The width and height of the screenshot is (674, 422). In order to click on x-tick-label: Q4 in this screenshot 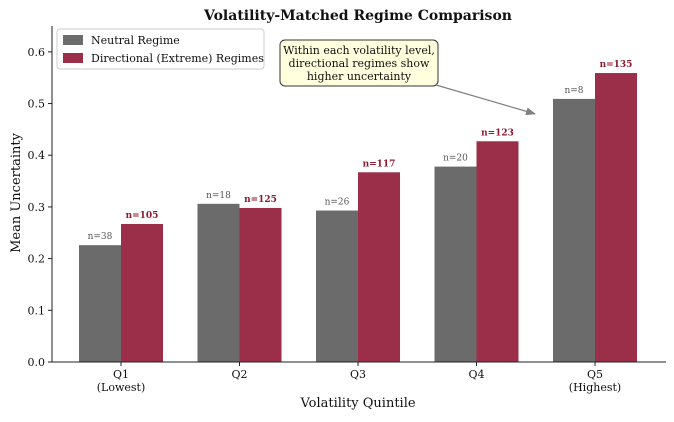, I will do `click(476, 374)`.